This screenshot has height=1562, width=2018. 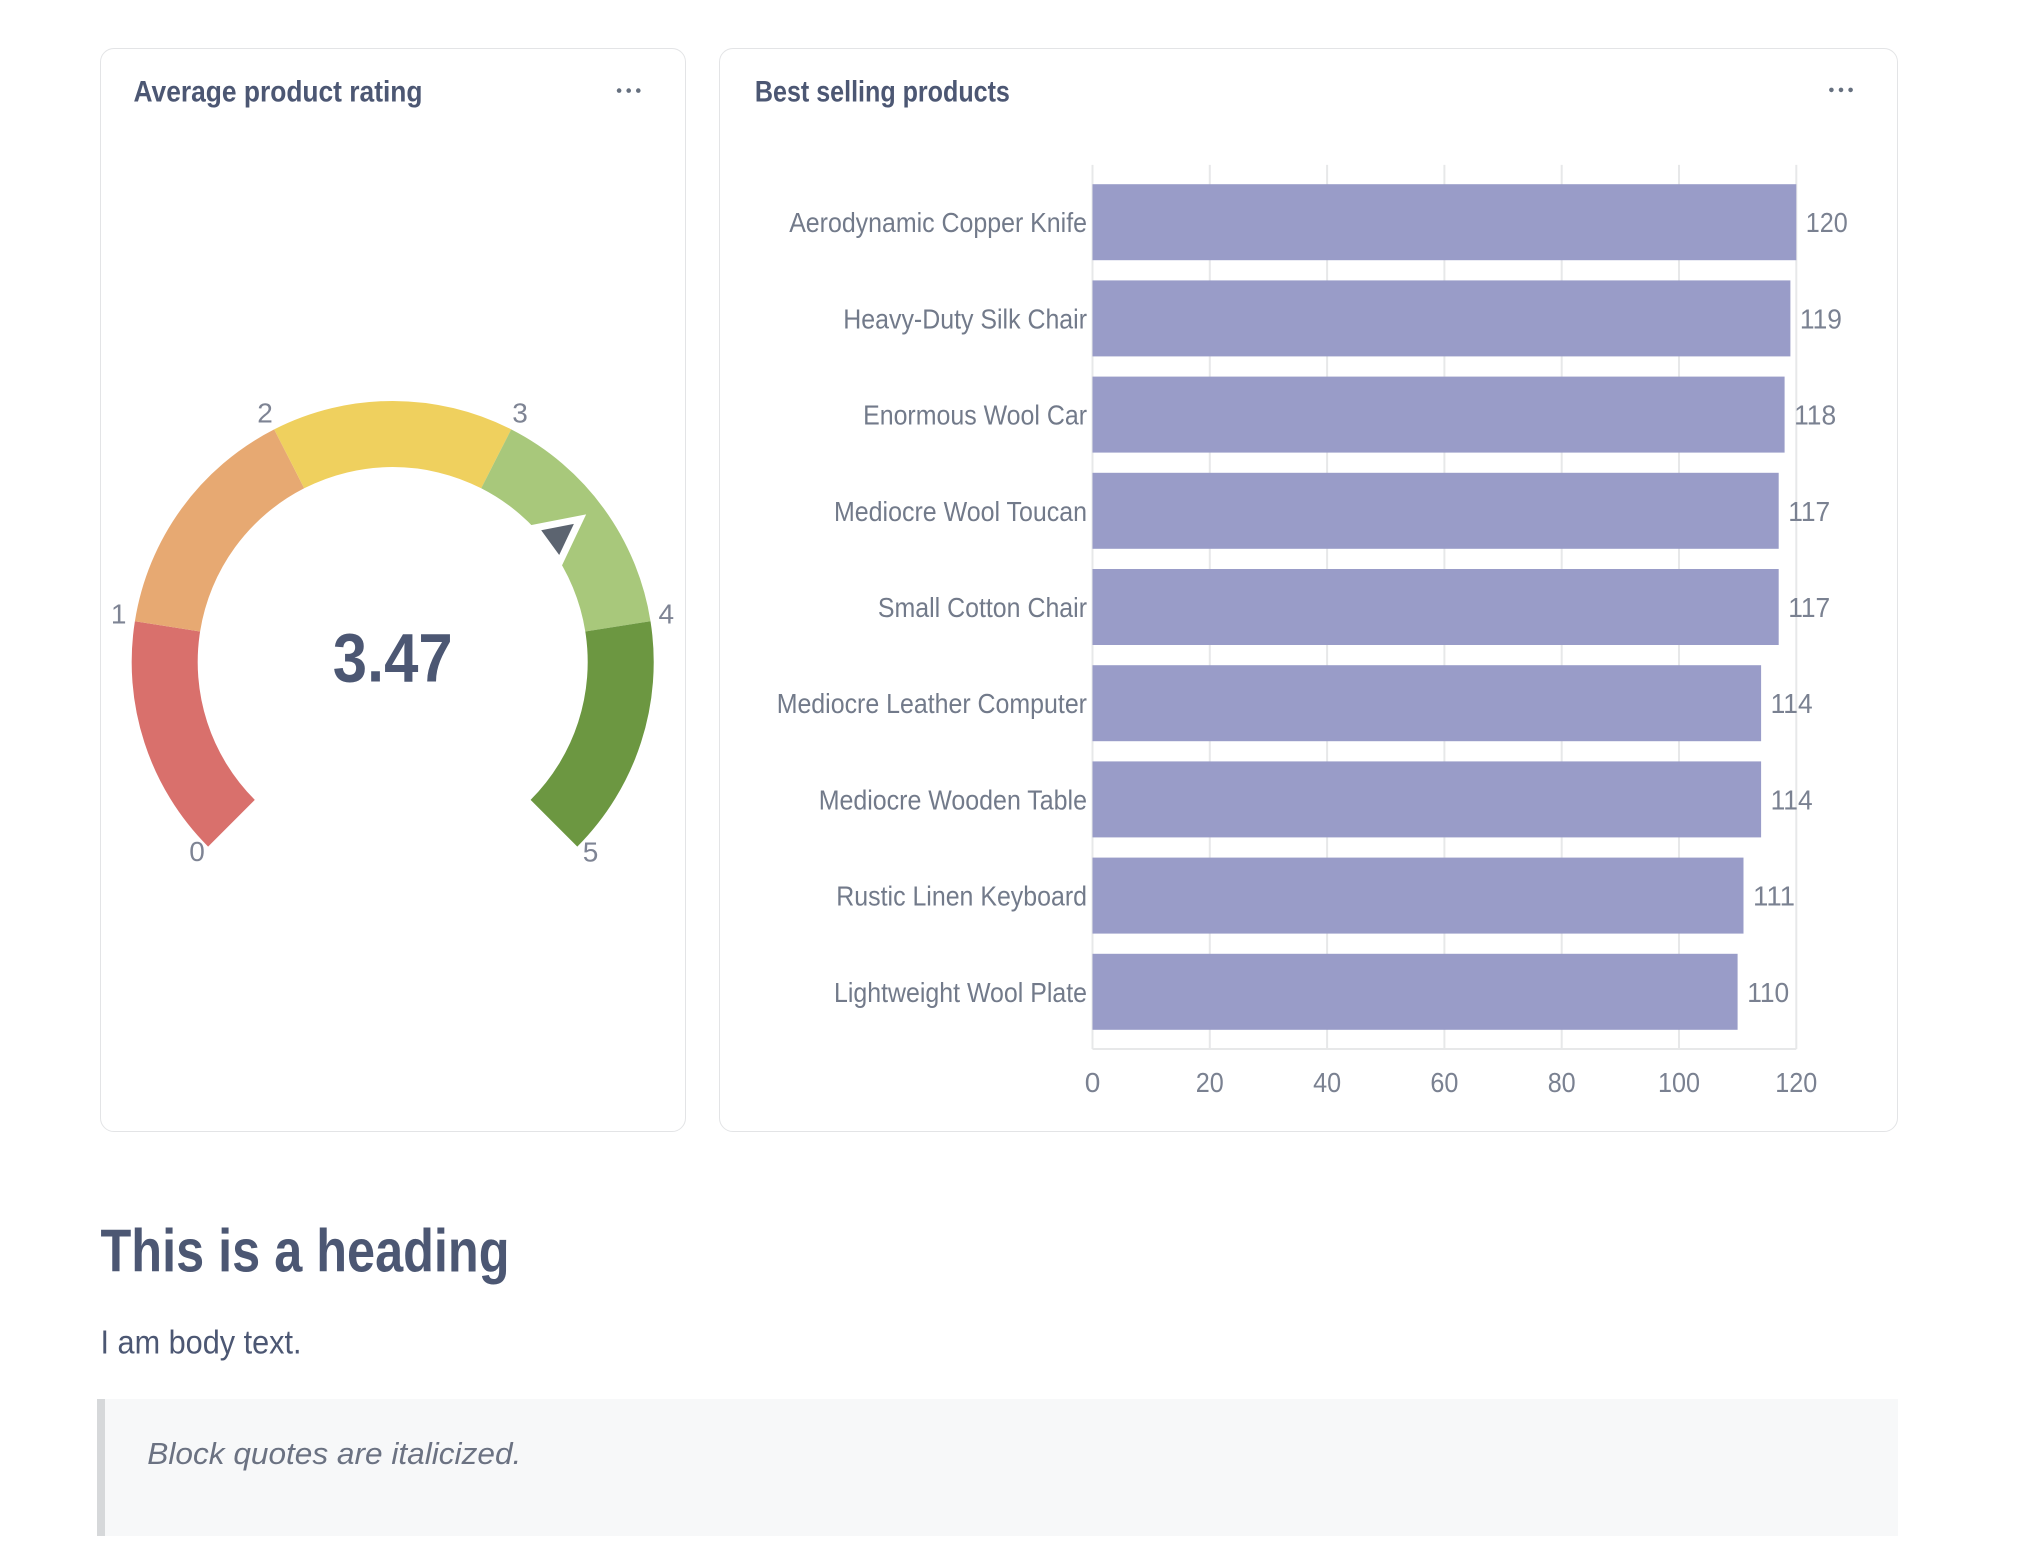 What do you see at coordinates (119, 614) in the screenshot?
I see `svg-text: 1` at bounding box center [119, 614].